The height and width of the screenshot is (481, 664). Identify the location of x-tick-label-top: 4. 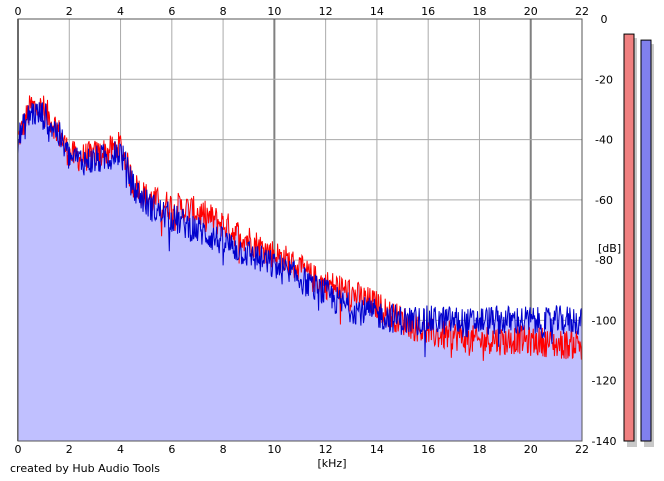
(120, 11).